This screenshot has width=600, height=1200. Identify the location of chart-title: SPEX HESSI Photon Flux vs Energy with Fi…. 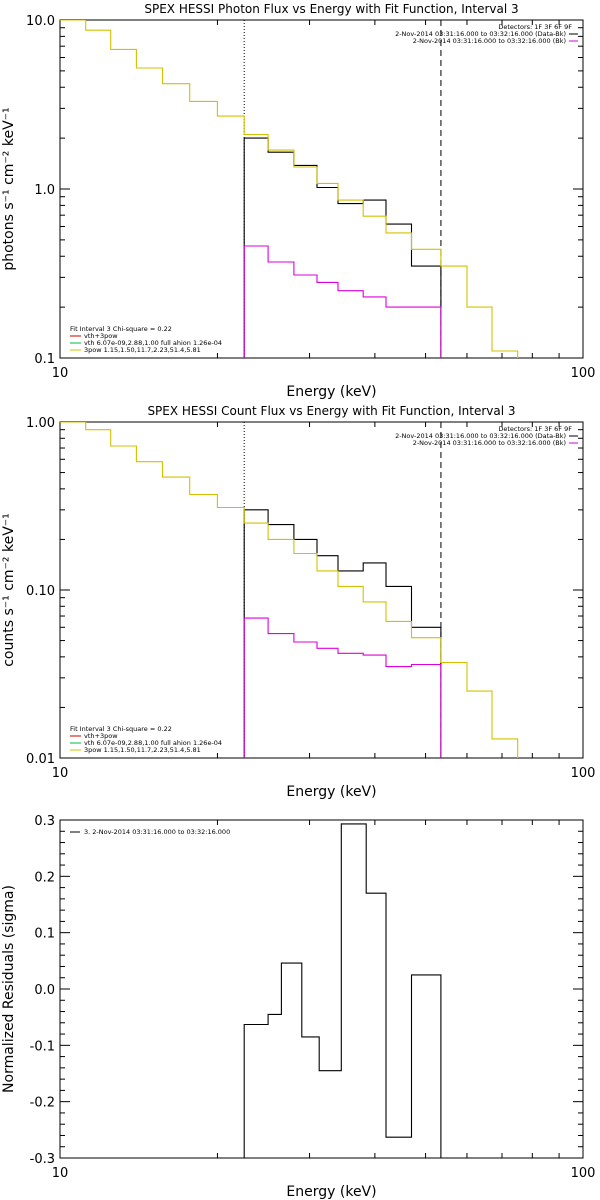
(331, 9).